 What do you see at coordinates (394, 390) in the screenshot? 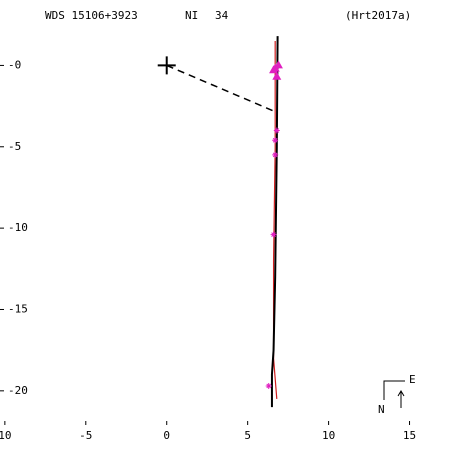
I see `compass` at bounding box center [394, 390].